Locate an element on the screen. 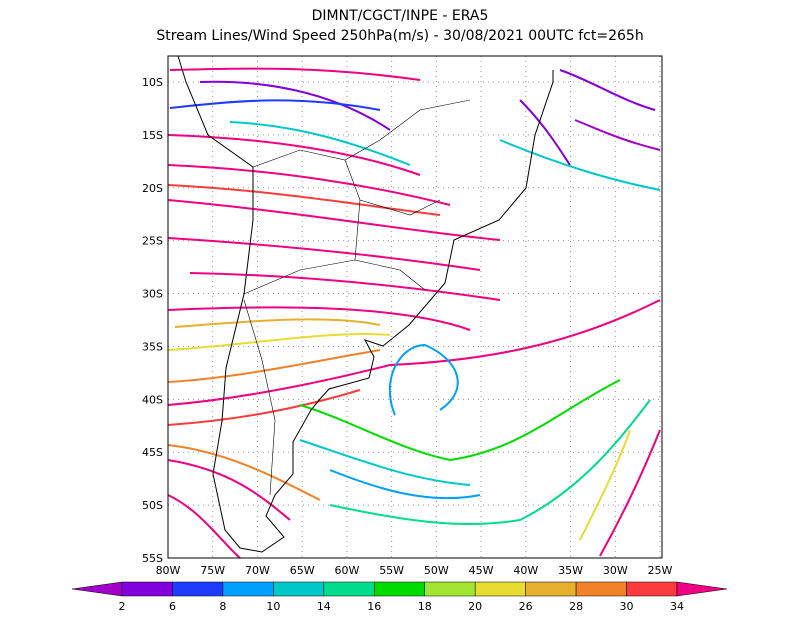 The image size is (800, 622). lon-tick-label: 60W is located at coordinates (346, 570).